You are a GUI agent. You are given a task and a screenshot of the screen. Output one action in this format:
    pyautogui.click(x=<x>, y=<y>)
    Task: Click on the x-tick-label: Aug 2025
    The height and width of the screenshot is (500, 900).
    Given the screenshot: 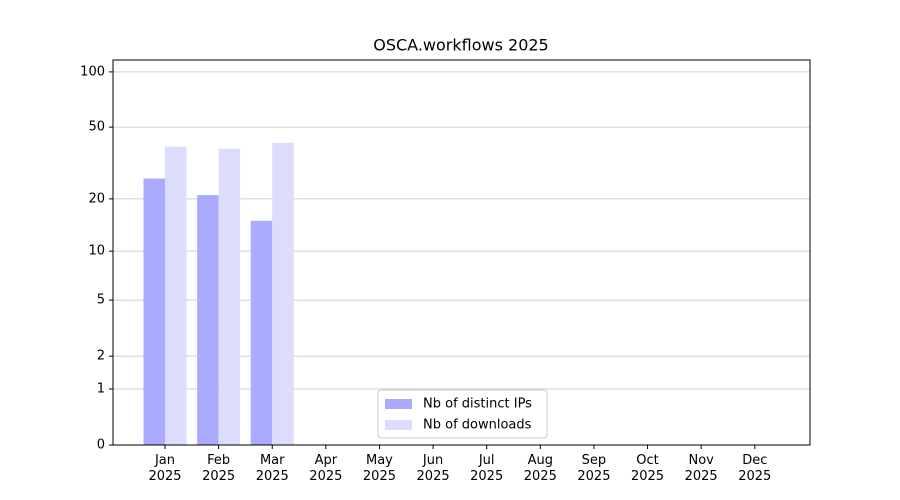 What is the action you would take?
    pyautogui.click(x=540, y=468)
    